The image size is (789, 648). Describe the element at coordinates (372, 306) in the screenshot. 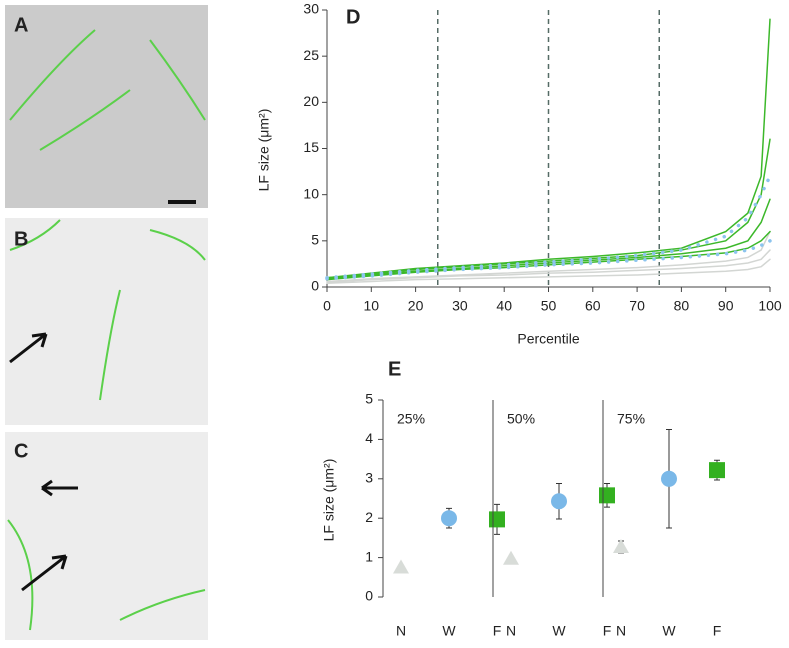

I see `x-tick-label: 10` at that location.